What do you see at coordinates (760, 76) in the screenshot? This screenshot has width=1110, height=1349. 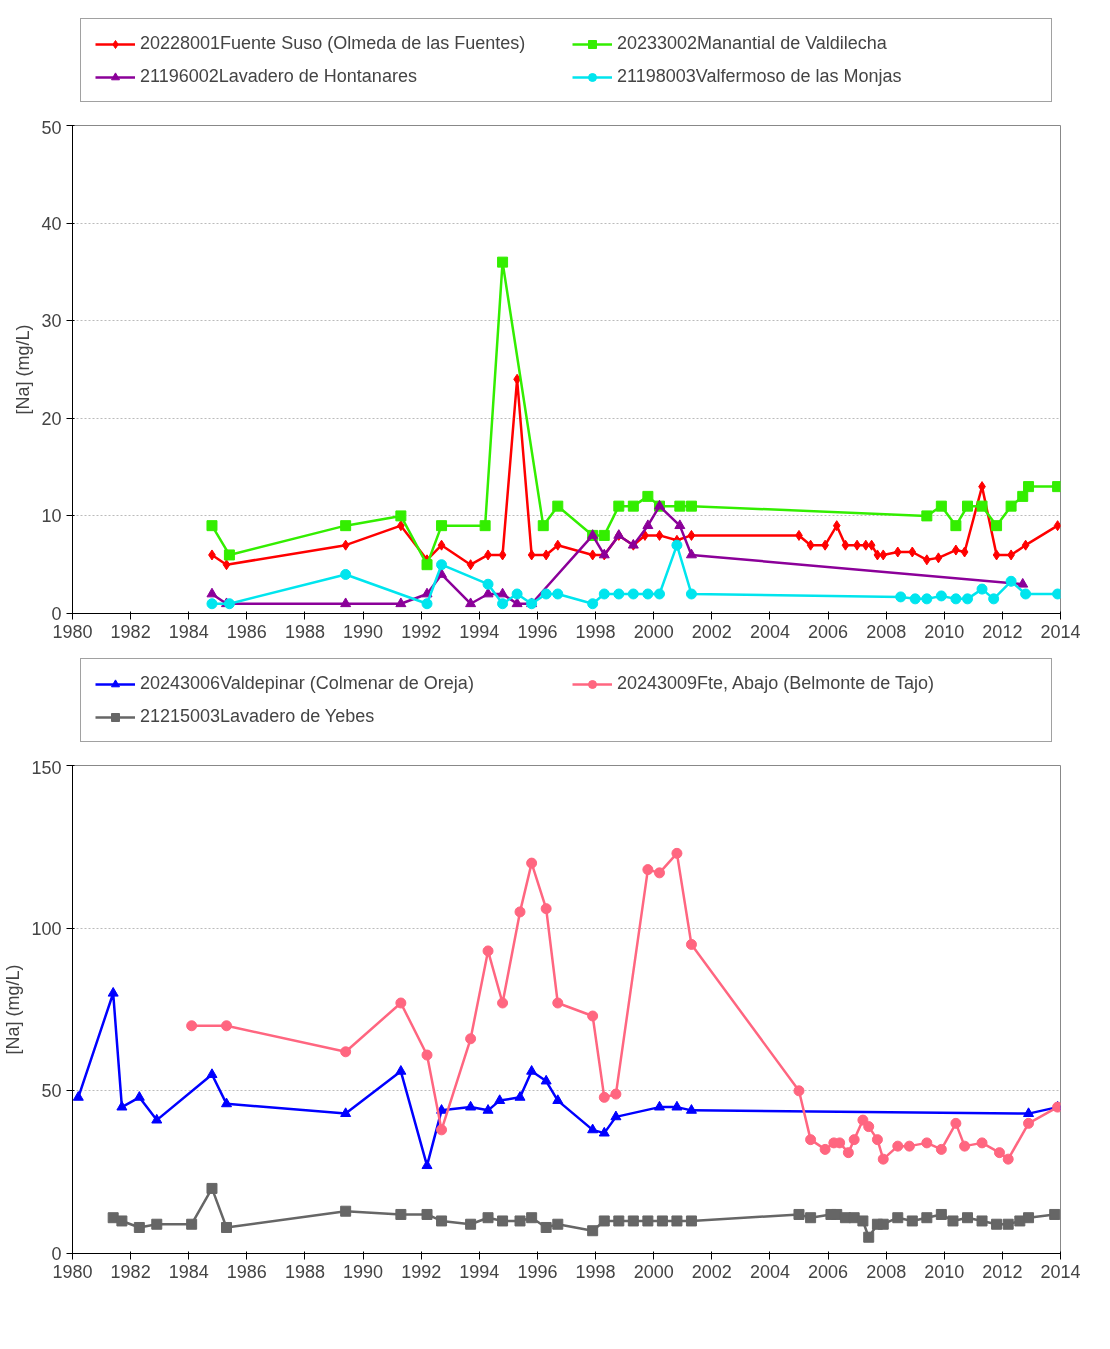 I see `legend-label: 21198003Valfermoso de las Monjas` at bounding box center [760, 76].